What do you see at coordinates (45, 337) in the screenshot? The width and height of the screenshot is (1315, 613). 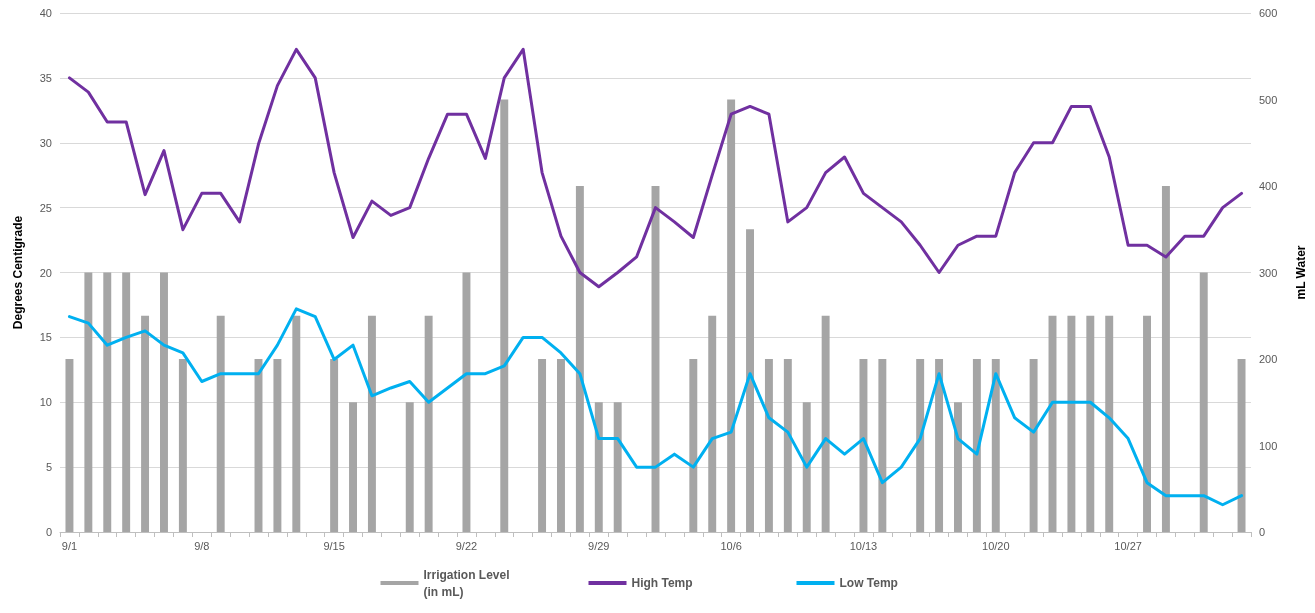 I see `y-tick-label: 15` at bounding box center [45, 337].